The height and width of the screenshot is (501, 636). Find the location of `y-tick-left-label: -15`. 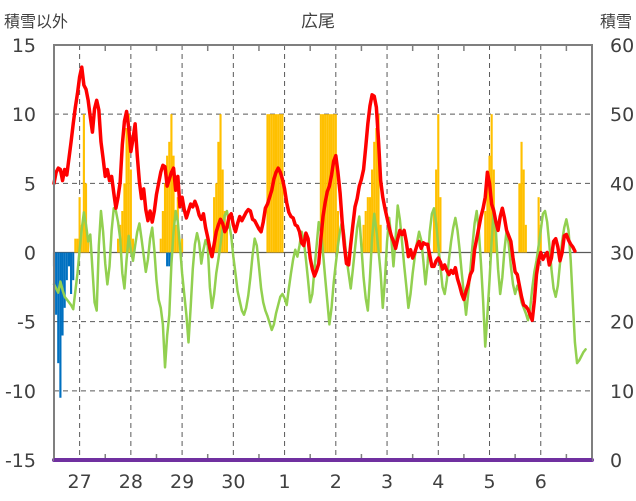

y-tick-left-label: -15 is located at coordinates (20, 461).